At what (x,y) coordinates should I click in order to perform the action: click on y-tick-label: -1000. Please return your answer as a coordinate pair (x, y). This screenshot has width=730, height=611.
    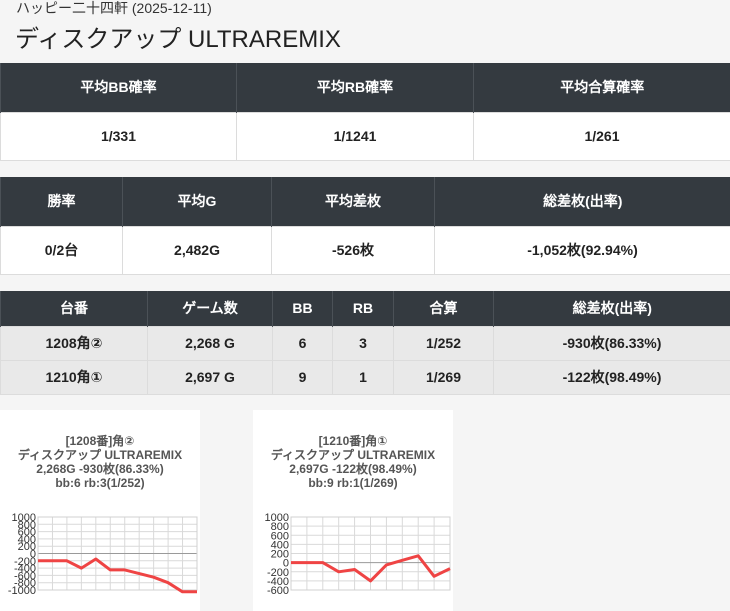
    Looking at the image, I should click on (22, 591).